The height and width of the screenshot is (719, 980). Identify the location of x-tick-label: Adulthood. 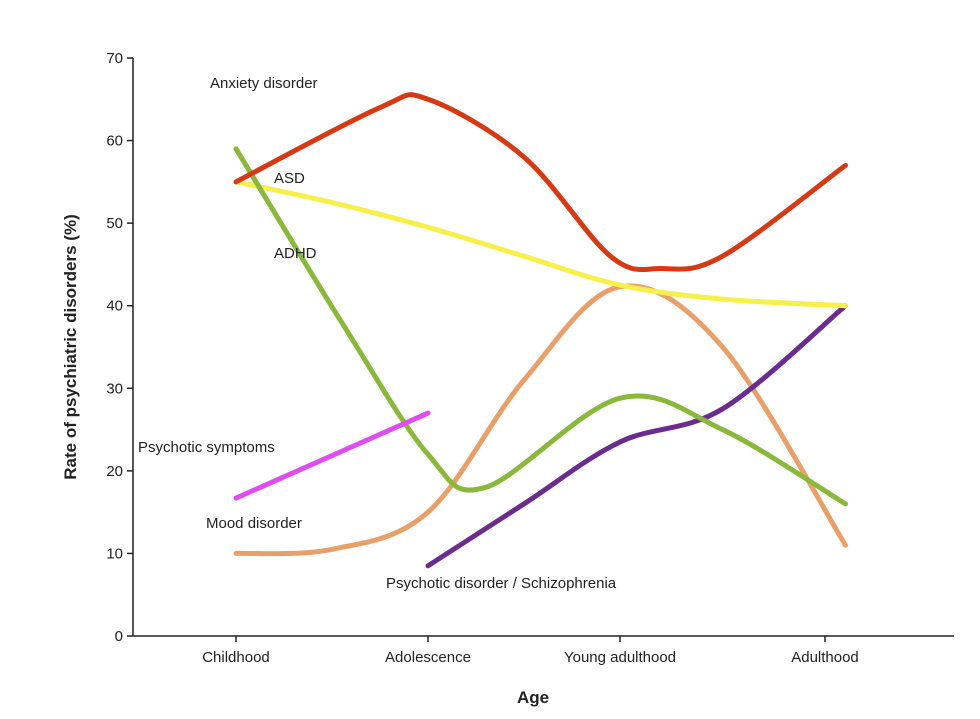
(825, 657).